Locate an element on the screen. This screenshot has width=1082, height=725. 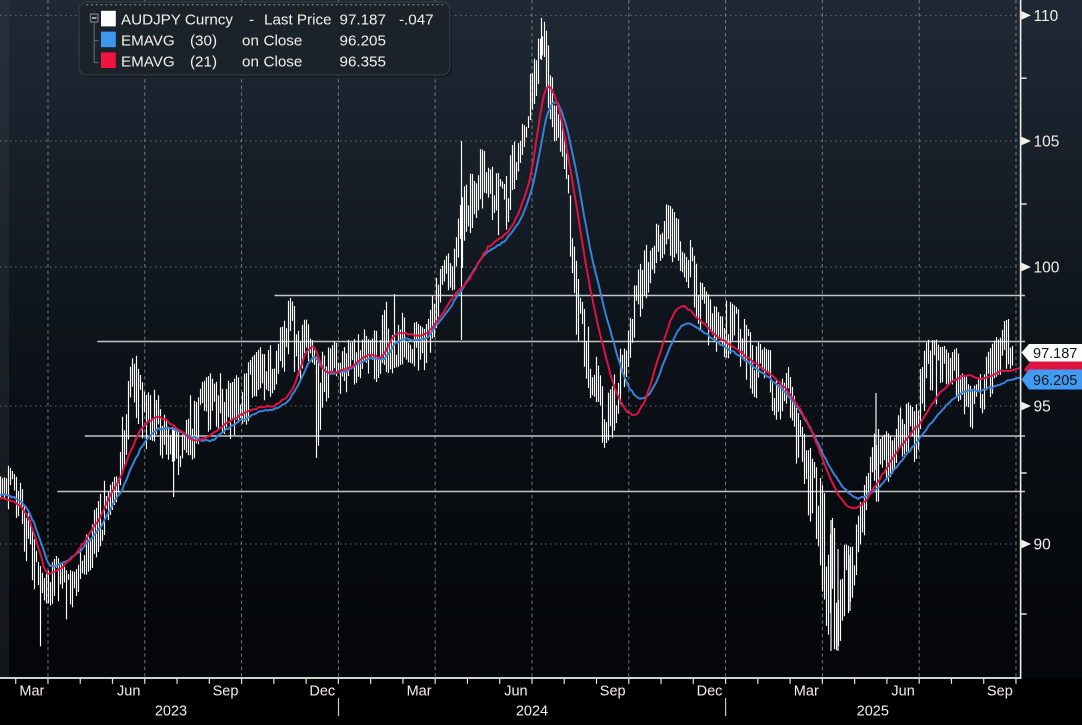
svg-text: 95 is located at coordinates (1042, 406).